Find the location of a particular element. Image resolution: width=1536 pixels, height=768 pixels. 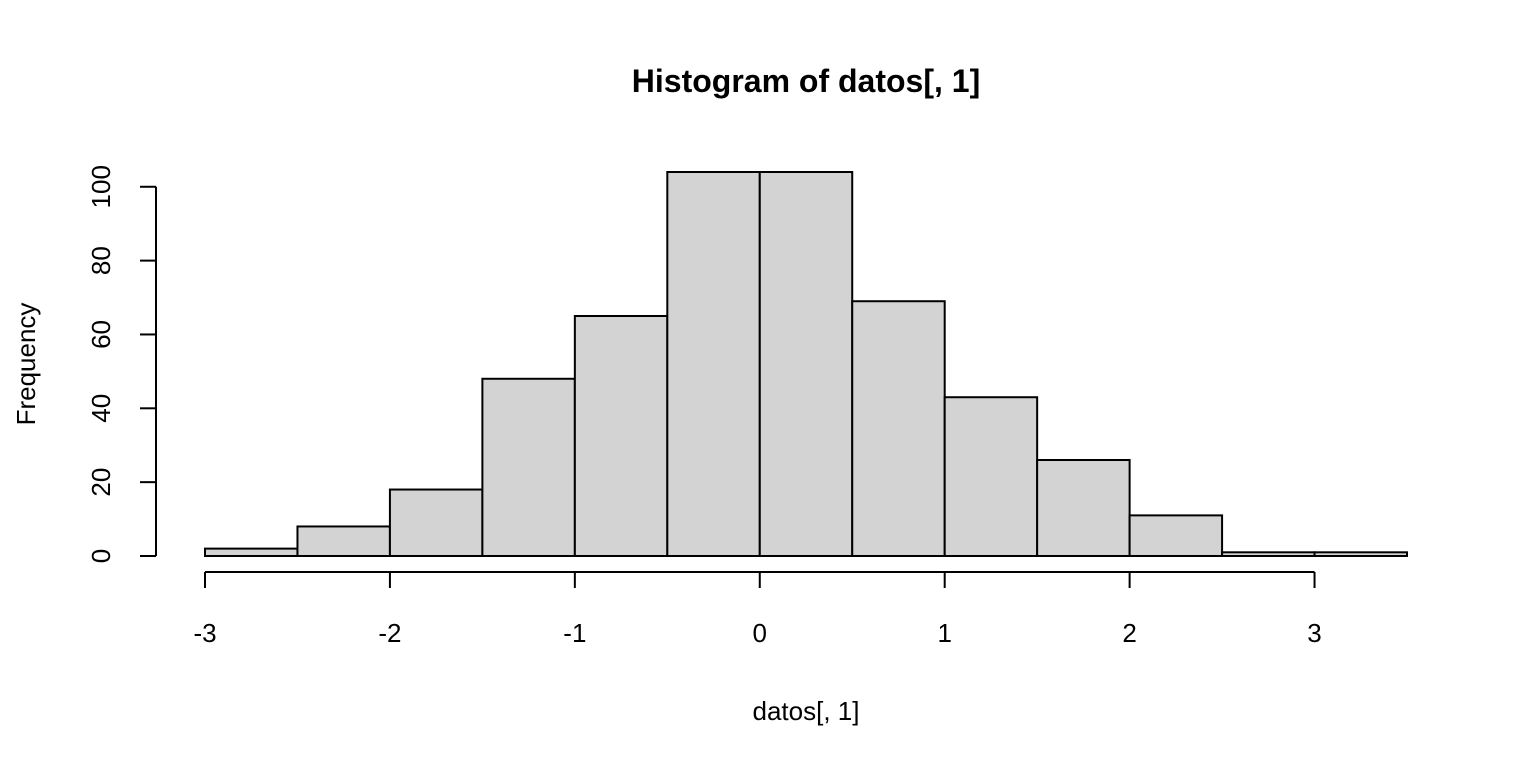

x-axis: -3 -2 -1 0 1 2 3 is located at coordinates (757, 609).